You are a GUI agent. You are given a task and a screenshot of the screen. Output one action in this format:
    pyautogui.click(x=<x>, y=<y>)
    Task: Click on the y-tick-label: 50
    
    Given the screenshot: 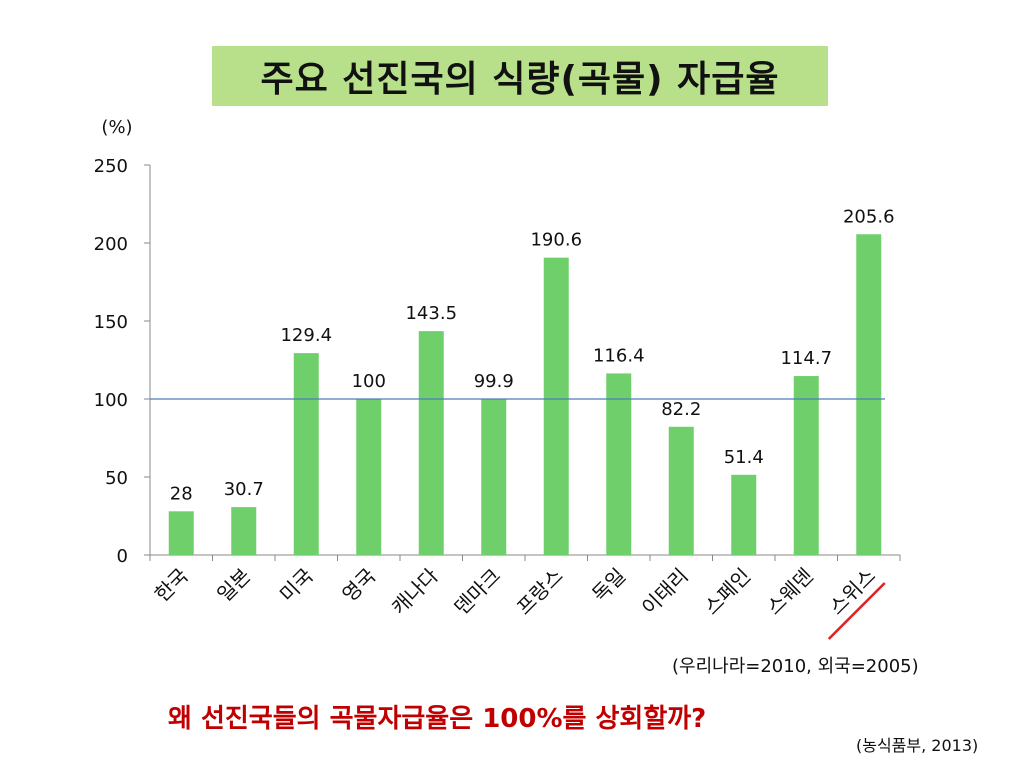 What is the action you would take?
    pyautogui.click(x=116, y=478)
    